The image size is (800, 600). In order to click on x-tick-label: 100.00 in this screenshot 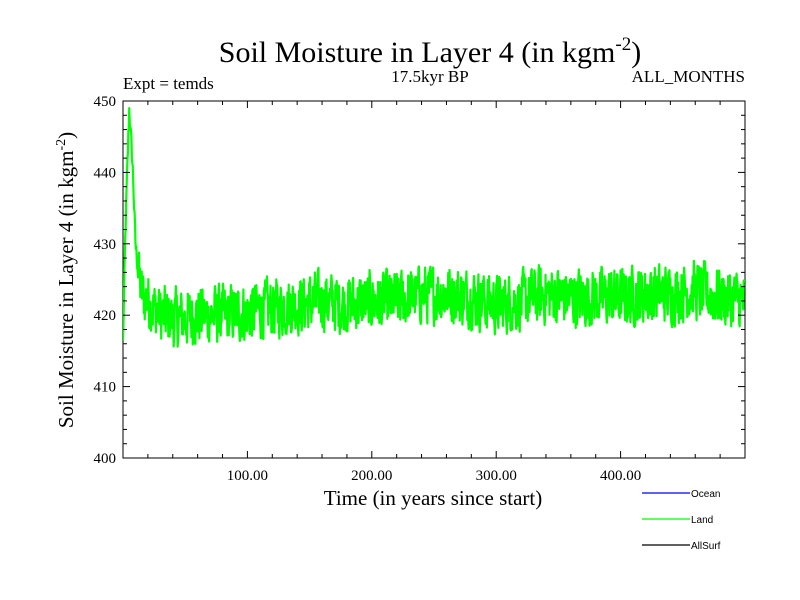, I will do `click(247, 476)`.